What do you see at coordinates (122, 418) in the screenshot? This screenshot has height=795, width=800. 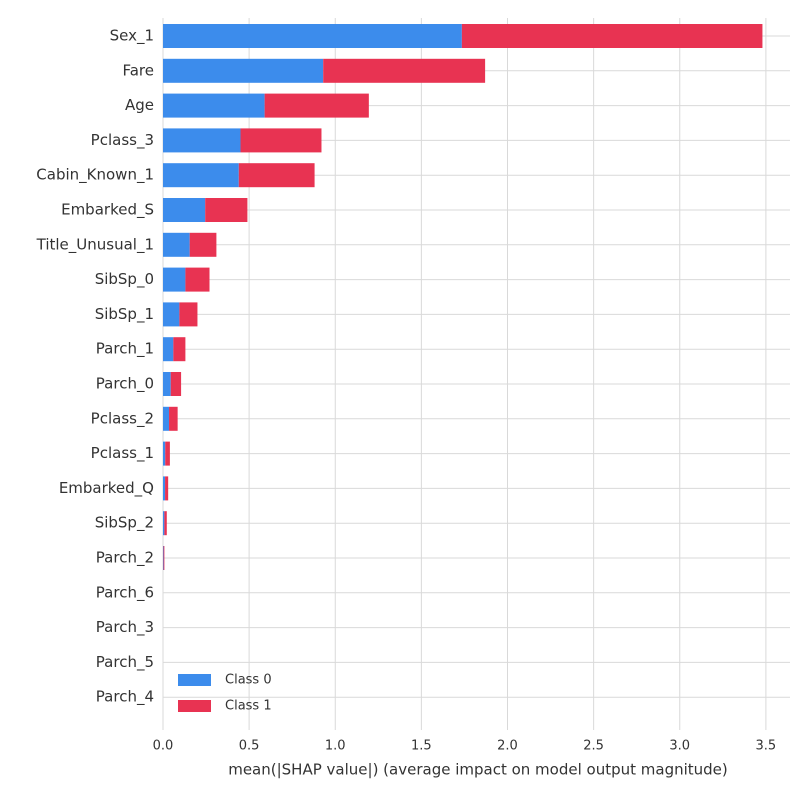 I see `y-tick-label: Pclass_2` at bounding box center [122, 418].